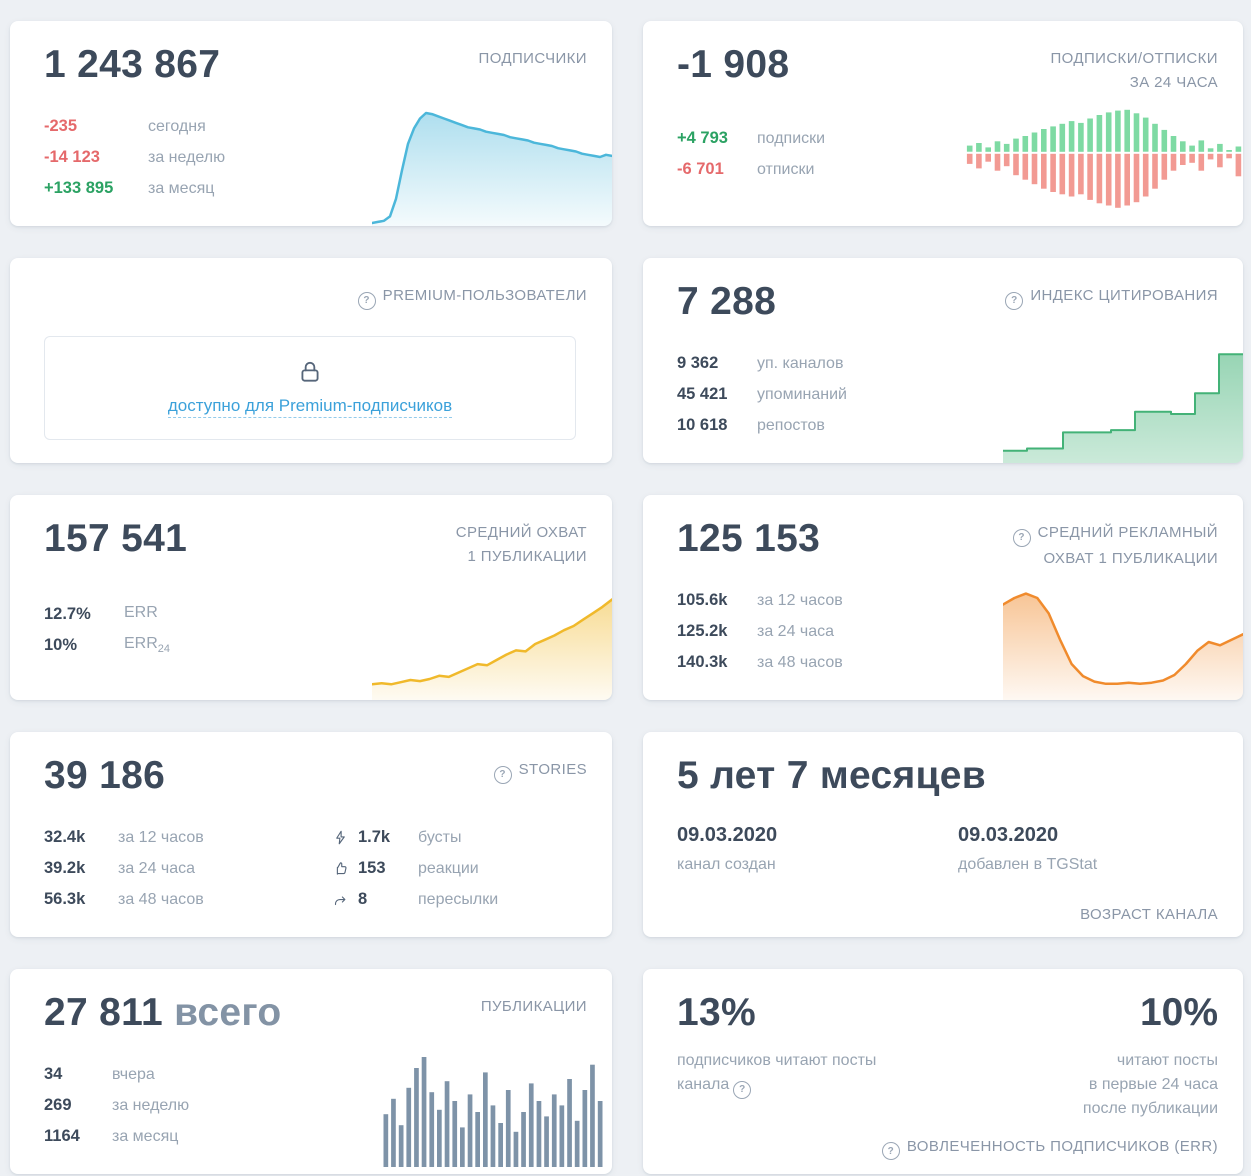  I want to click on stat-row: 10 618 репостов, so click(762, 425).